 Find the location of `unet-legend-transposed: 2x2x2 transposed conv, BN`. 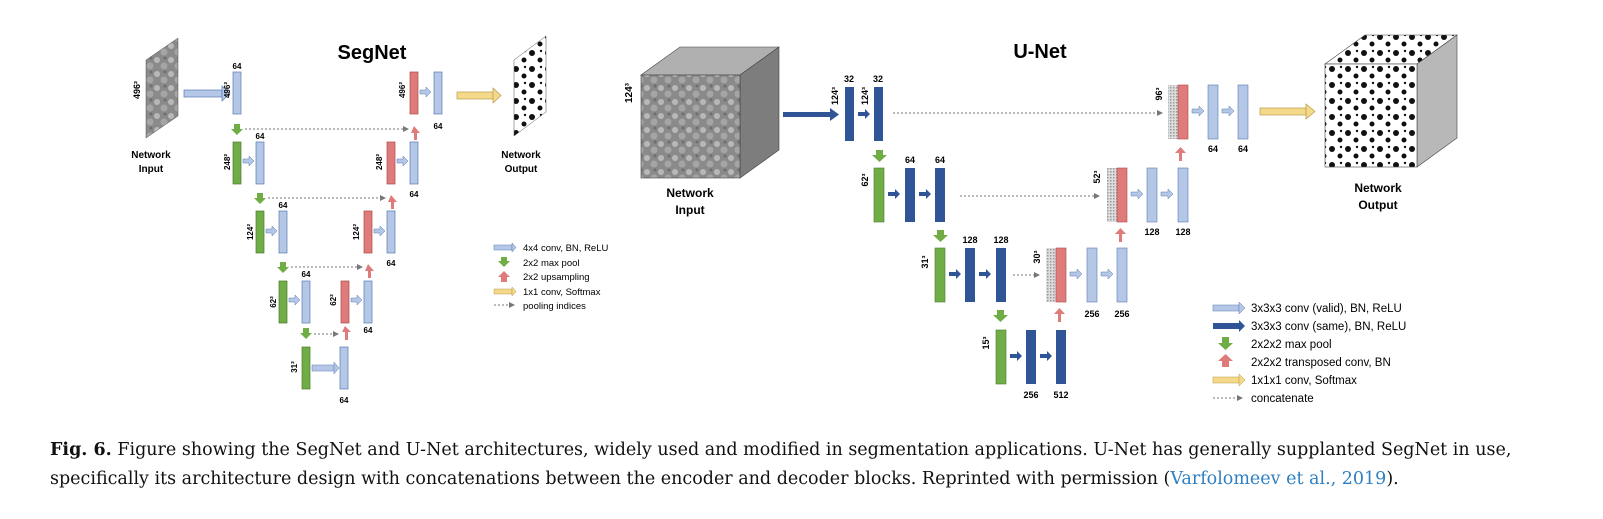

unet-legend-transposed: 2x2x2 transposed conv, BN is located at coordinates (1321, 363).